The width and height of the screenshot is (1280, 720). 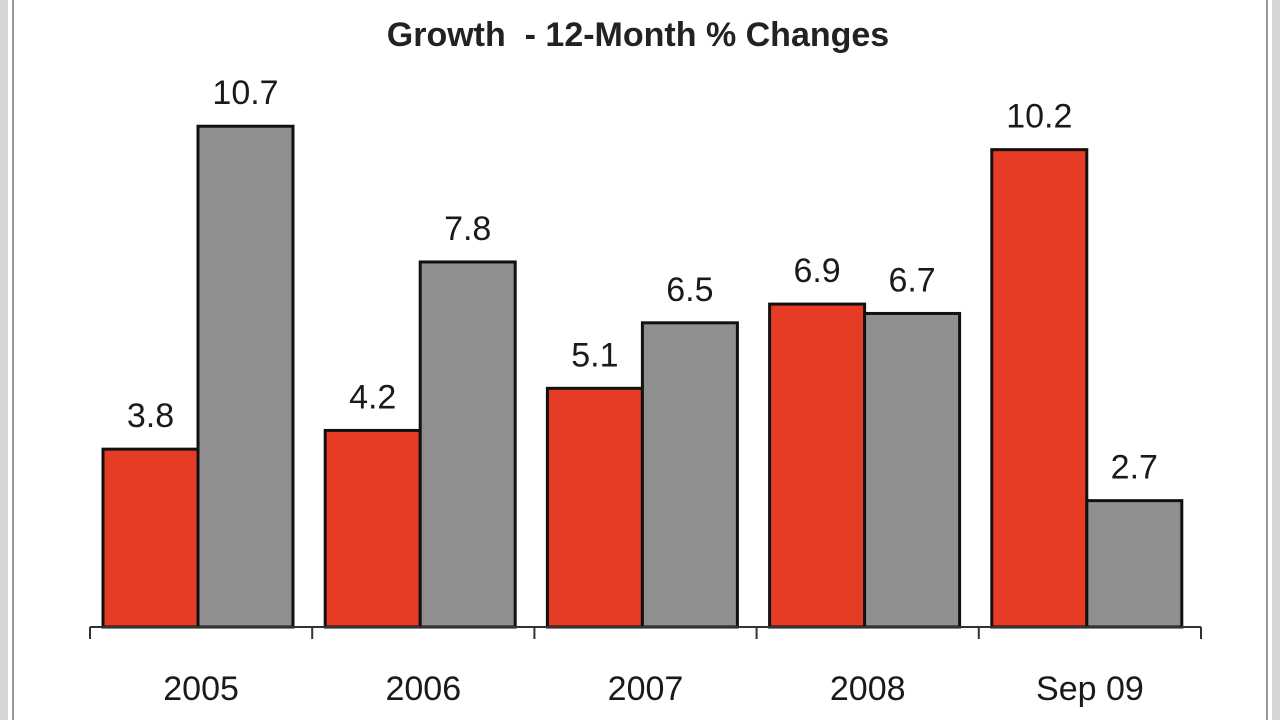 What do you see at coordinates (245, 93) in the screenshot?
I see `data-label-2005-series-2: 10.7` at bounding box center [245, 93].